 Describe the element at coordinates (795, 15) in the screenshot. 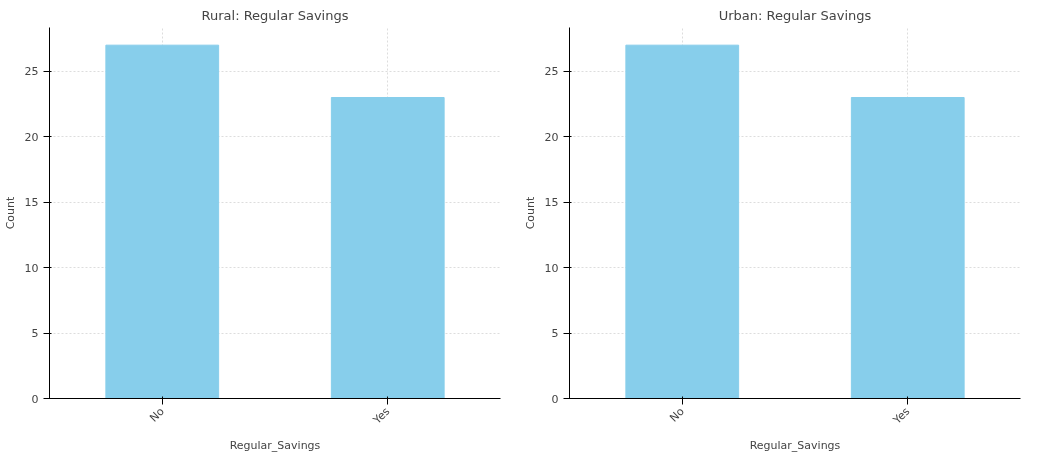

I see `chart-title: Urban: Regular Savings` at that location.